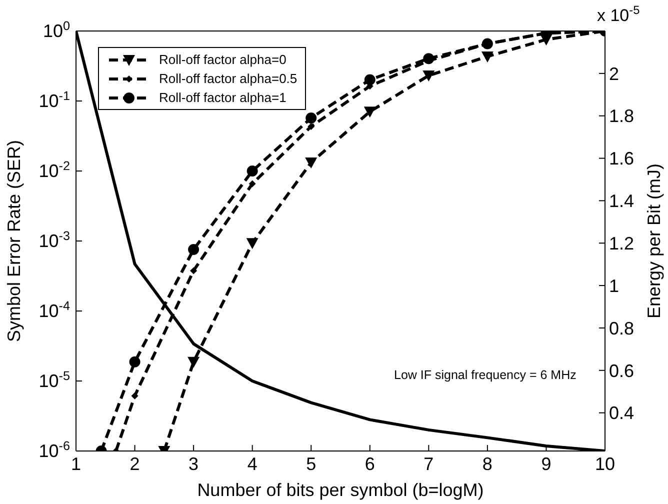 Image resolution: width=668 pixels, height=504 pixels. Describe the element at coordinates (54, 100) in the screenshot. I see `y-tick-label: 10$^{-1}$` at that location.